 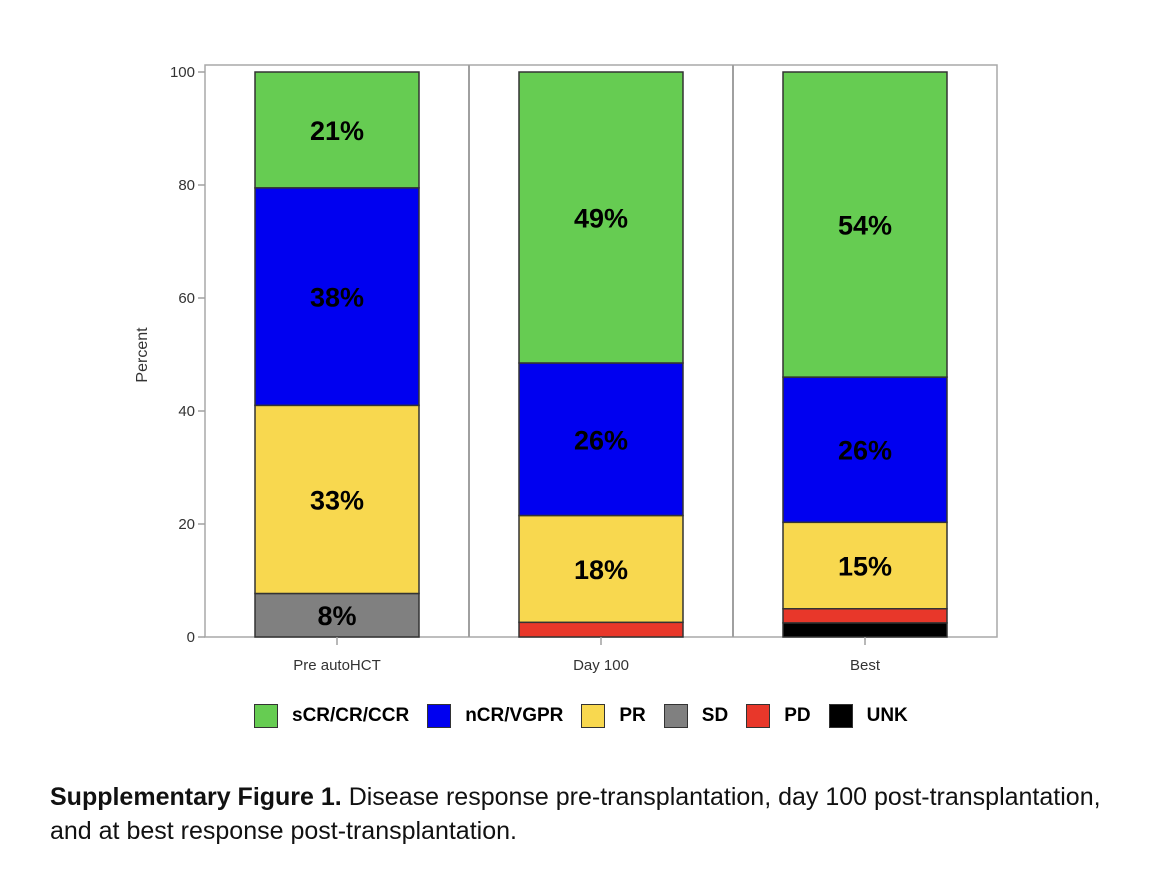 What do you see at coordinates (186, 524) in the screenshot?
I see `y-tick-label: 20` at bounding box center [186, 524].